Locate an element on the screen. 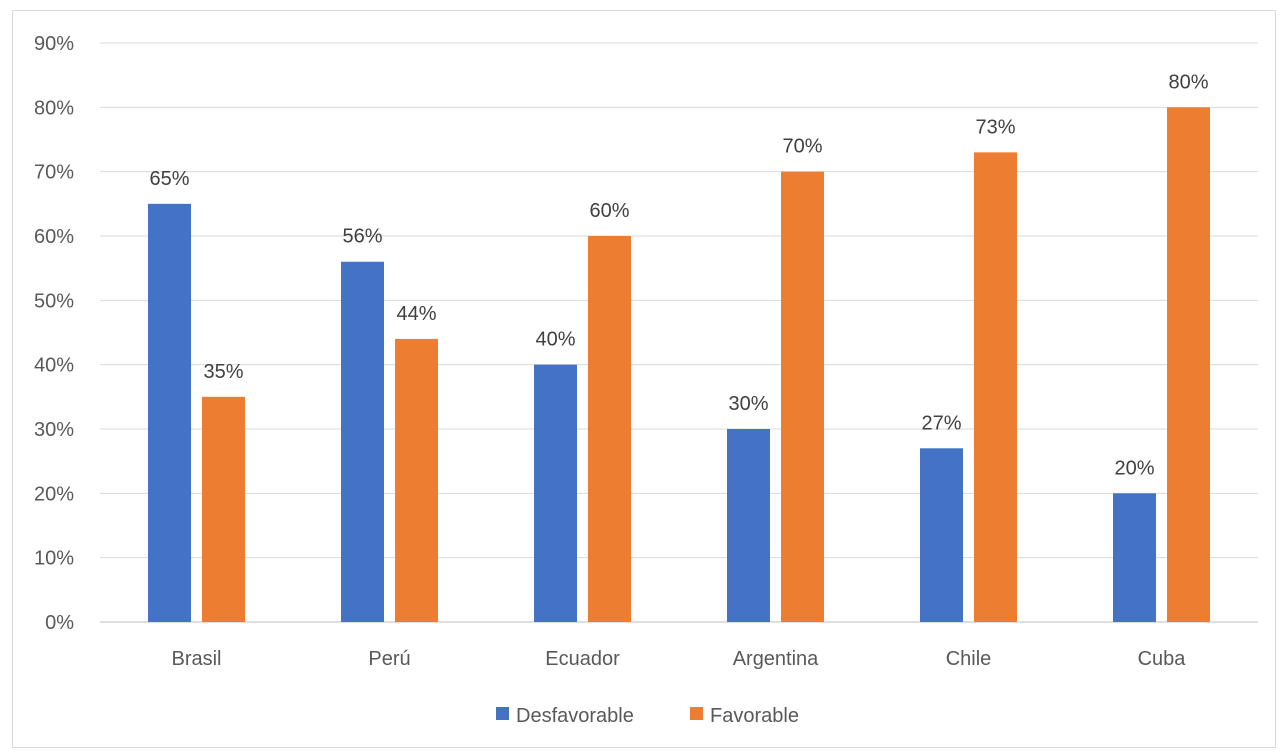 The image size is (1280, 753). x-tick-label: Chile is located at coordinates (969, 659).